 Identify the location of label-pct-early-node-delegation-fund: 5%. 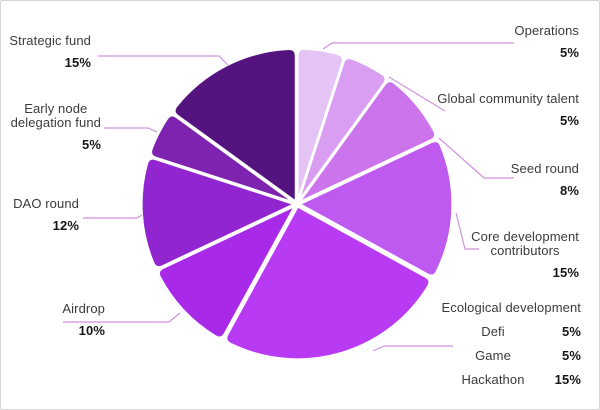
(91, 144).